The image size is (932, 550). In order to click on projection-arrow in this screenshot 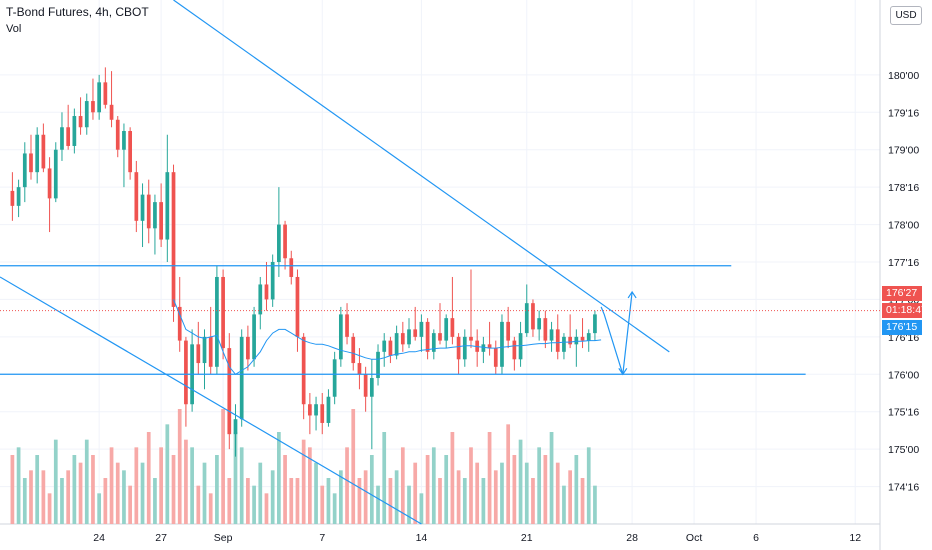, I will do `click(616, 333)`.